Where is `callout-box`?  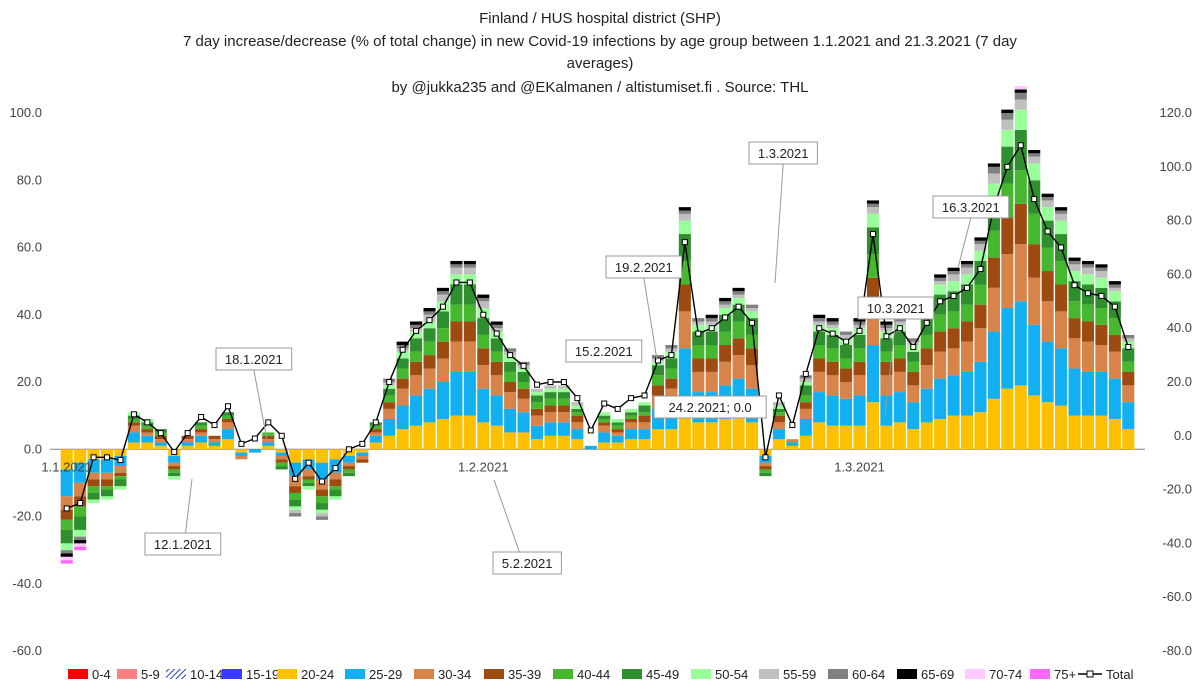 callout-box is located at coordinates (604, 351).